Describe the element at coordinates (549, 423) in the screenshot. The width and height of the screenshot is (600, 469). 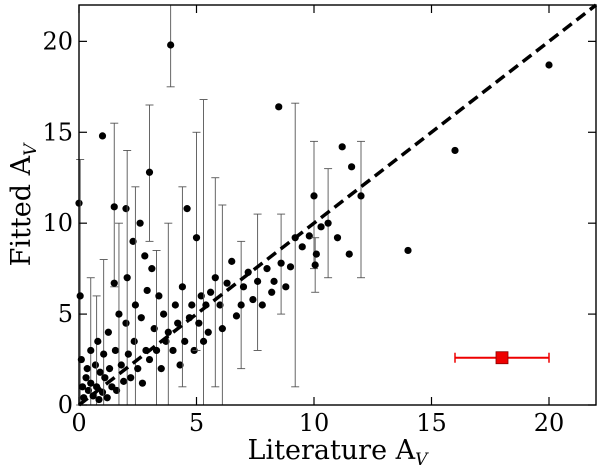
I see `x-tick-label: 20` at that location.